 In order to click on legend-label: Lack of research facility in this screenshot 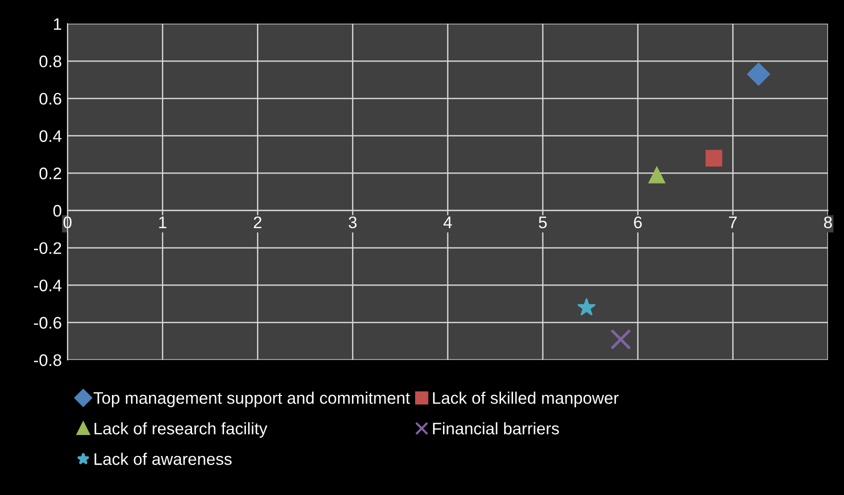, I will do `click(181, 430)`.